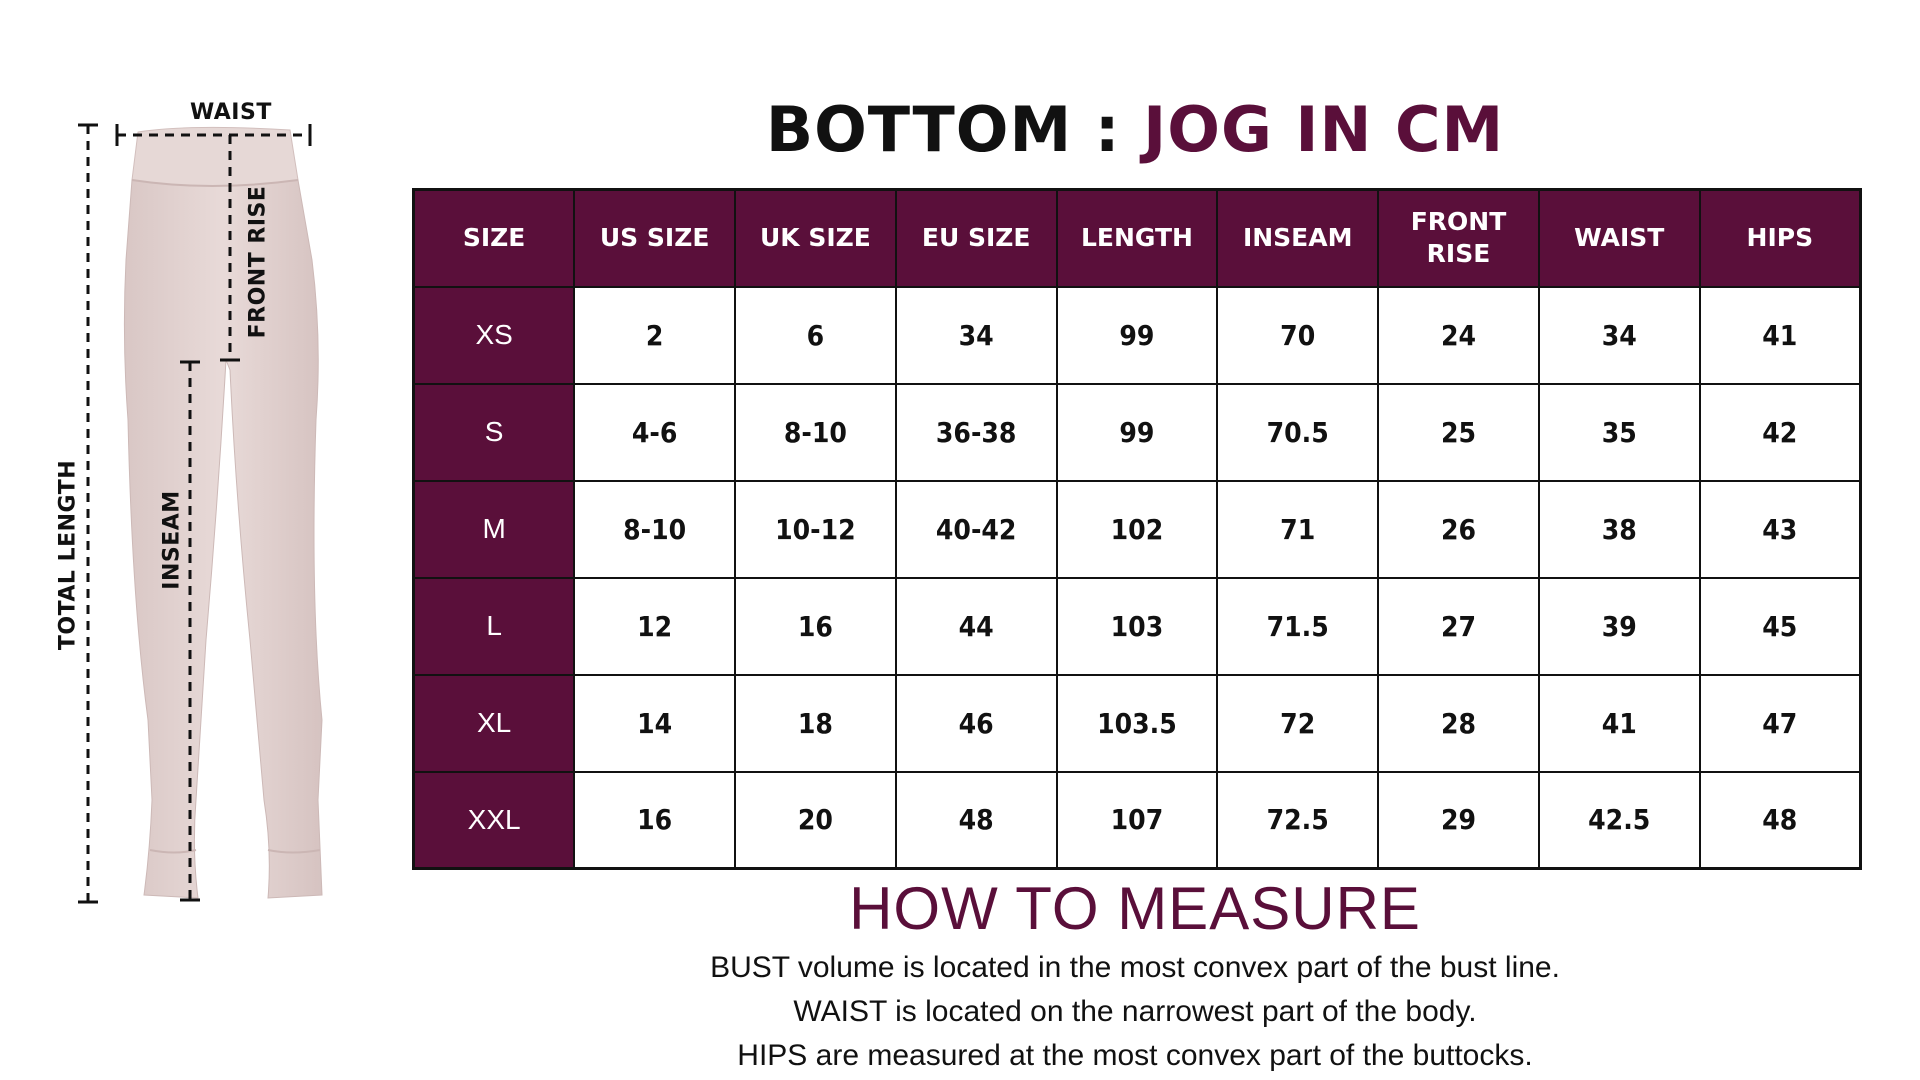 Image resolution: width=1920 pixels, height=1080 pixels. Describe the element at coordinates (1298, 238) in the screenshot. I see `header-inseam: INSEAM` at that location.